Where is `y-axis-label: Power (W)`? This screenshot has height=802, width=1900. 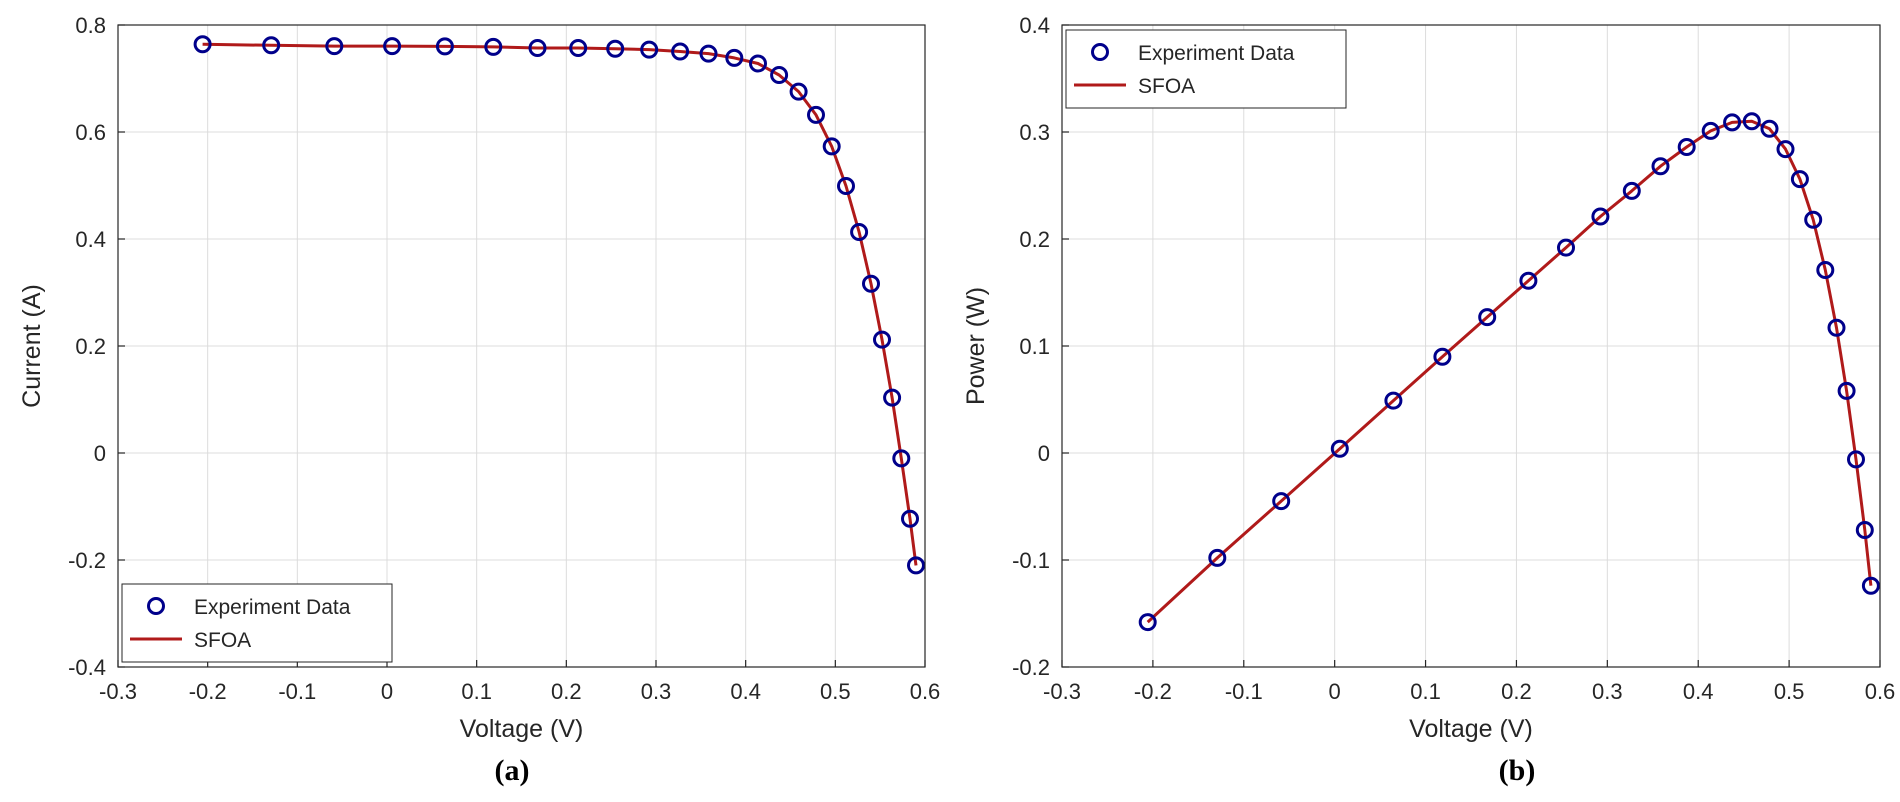
y-axis-label: Power (W) is located at coordinates (976, 346).